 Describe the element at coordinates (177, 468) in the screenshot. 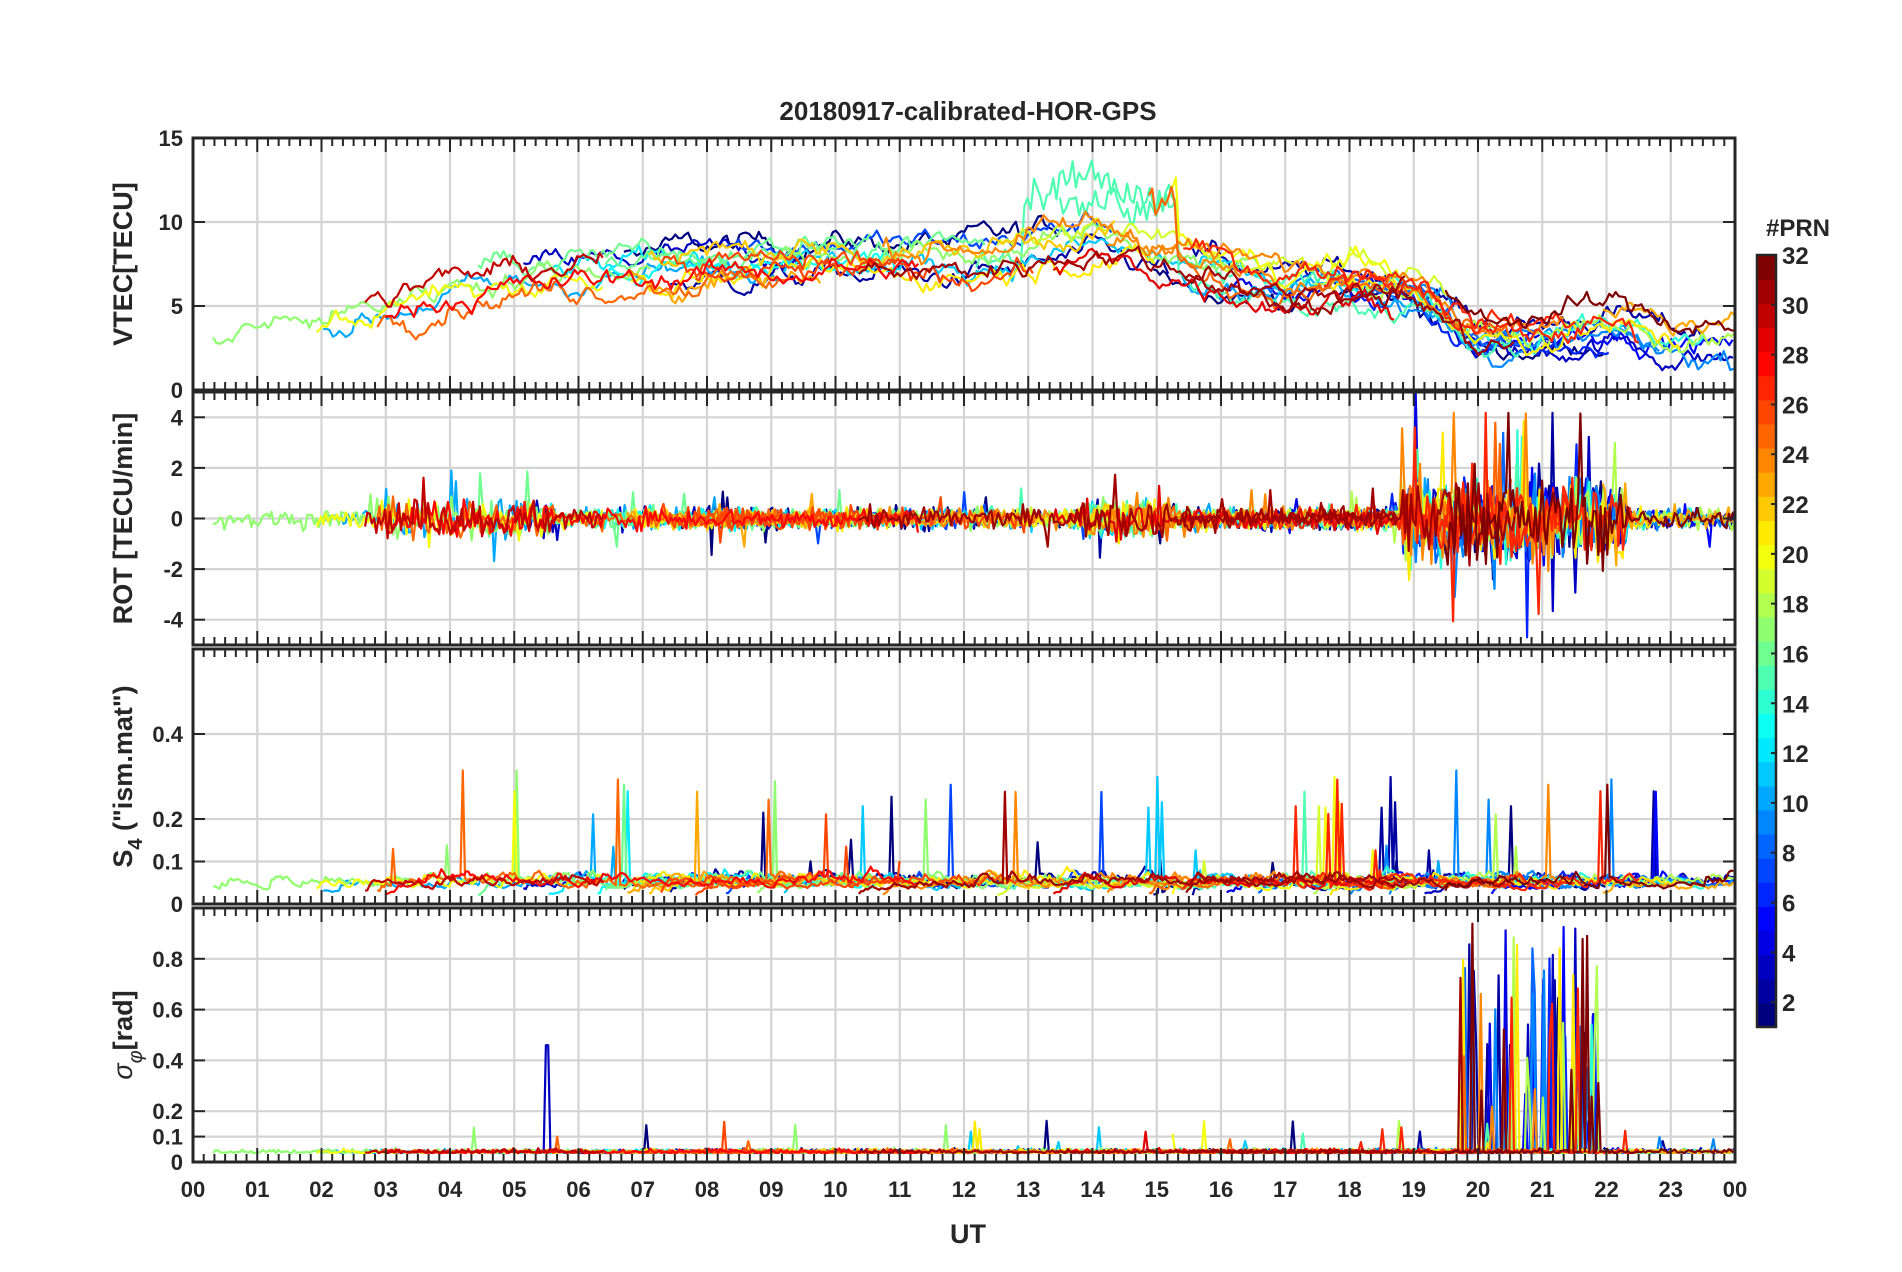

I see `y-tick-label-rot: 2` at that location.